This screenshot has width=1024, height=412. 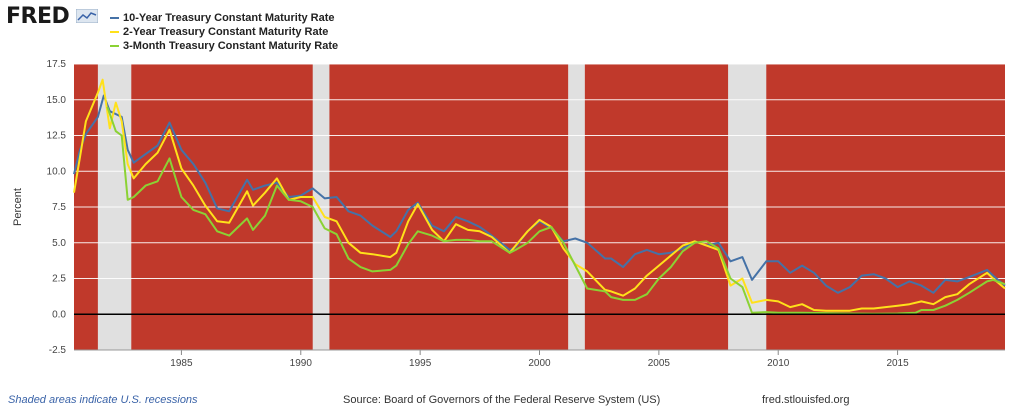 What do you see at coordinates (231, 46) in the screenshot?
I see `legend-label-3-month: 3-Month Treasury Constant Maturity Rate` at bounding box center [231, 46].